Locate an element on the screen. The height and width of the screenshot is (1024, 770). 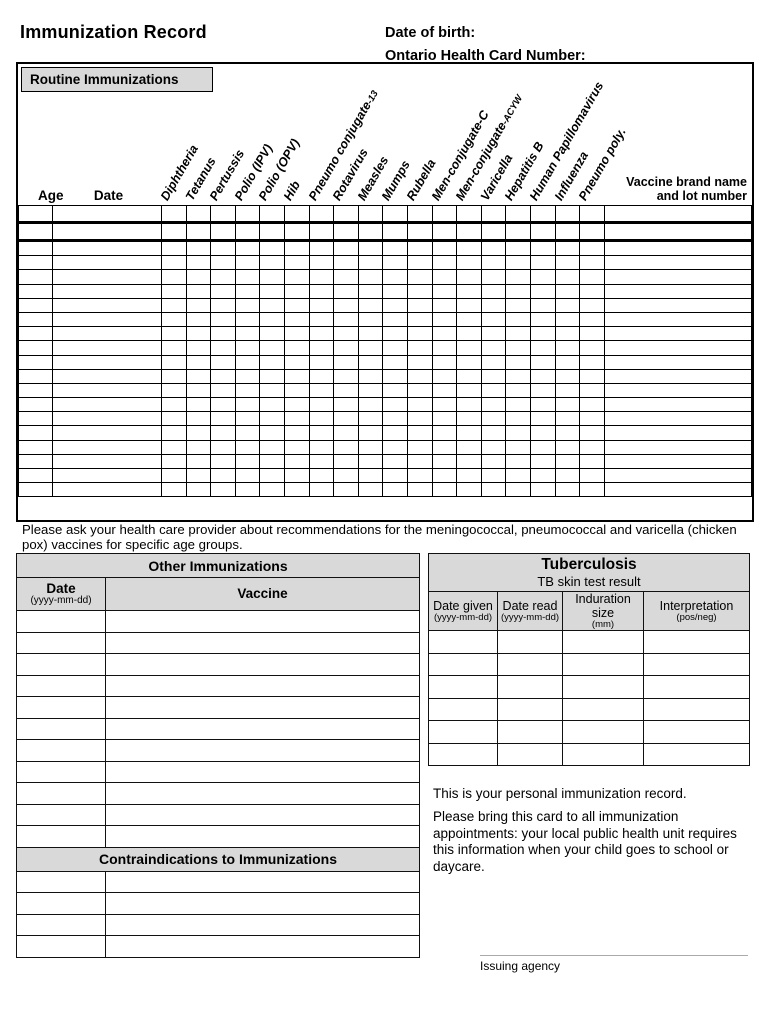
cell-vaccine is located at coordinates (262, 685).